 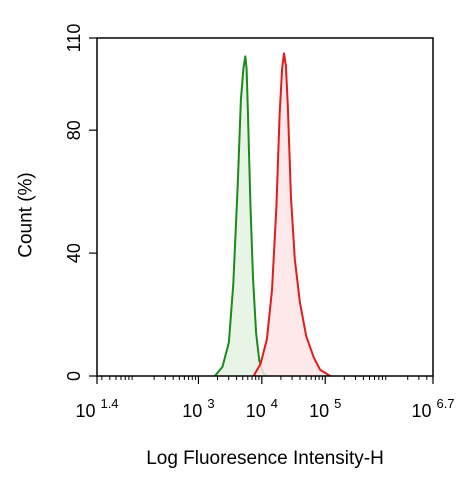 I want to click on y-tick-labels: 0 40 80 110, so click(x=74, y=202).